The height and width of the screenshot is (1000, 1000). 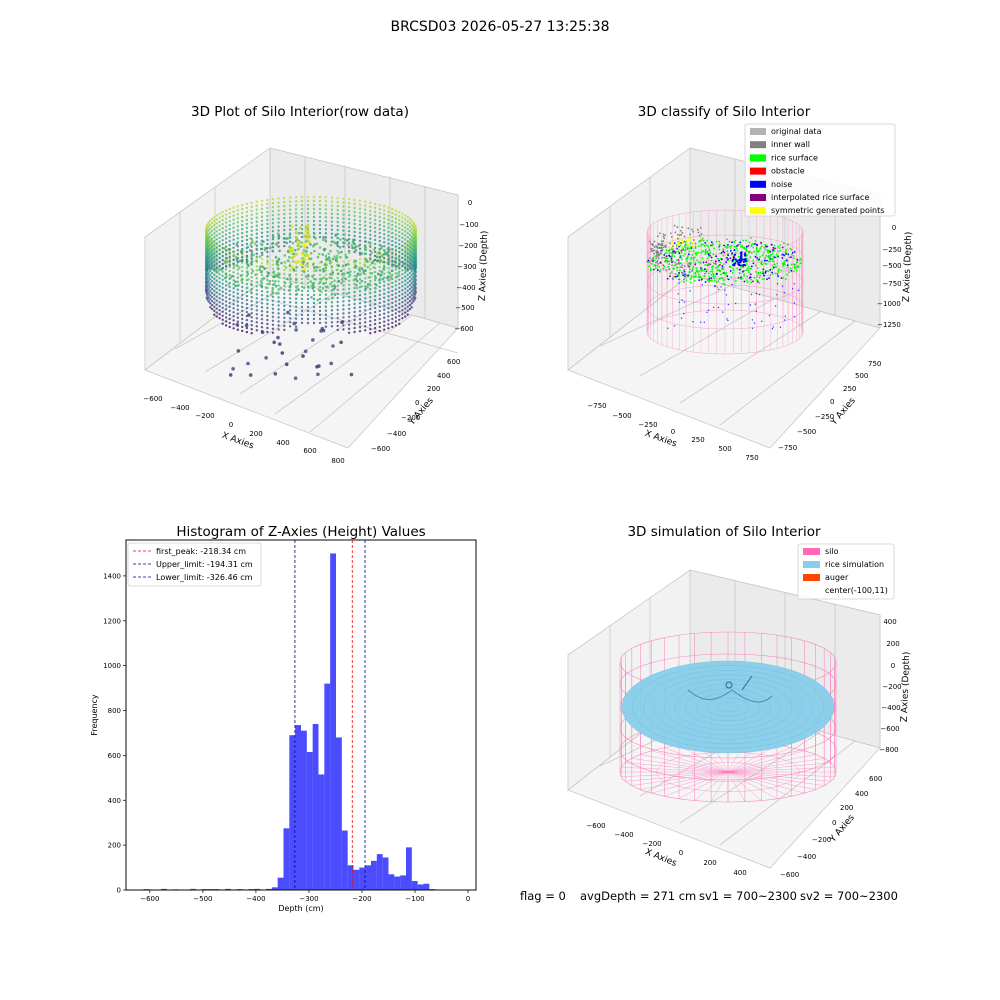 What do you see at coordinates (842, 829) in the screenshot?
I see `y-axis-label: Y Axies` at bounding box center [842, 829].